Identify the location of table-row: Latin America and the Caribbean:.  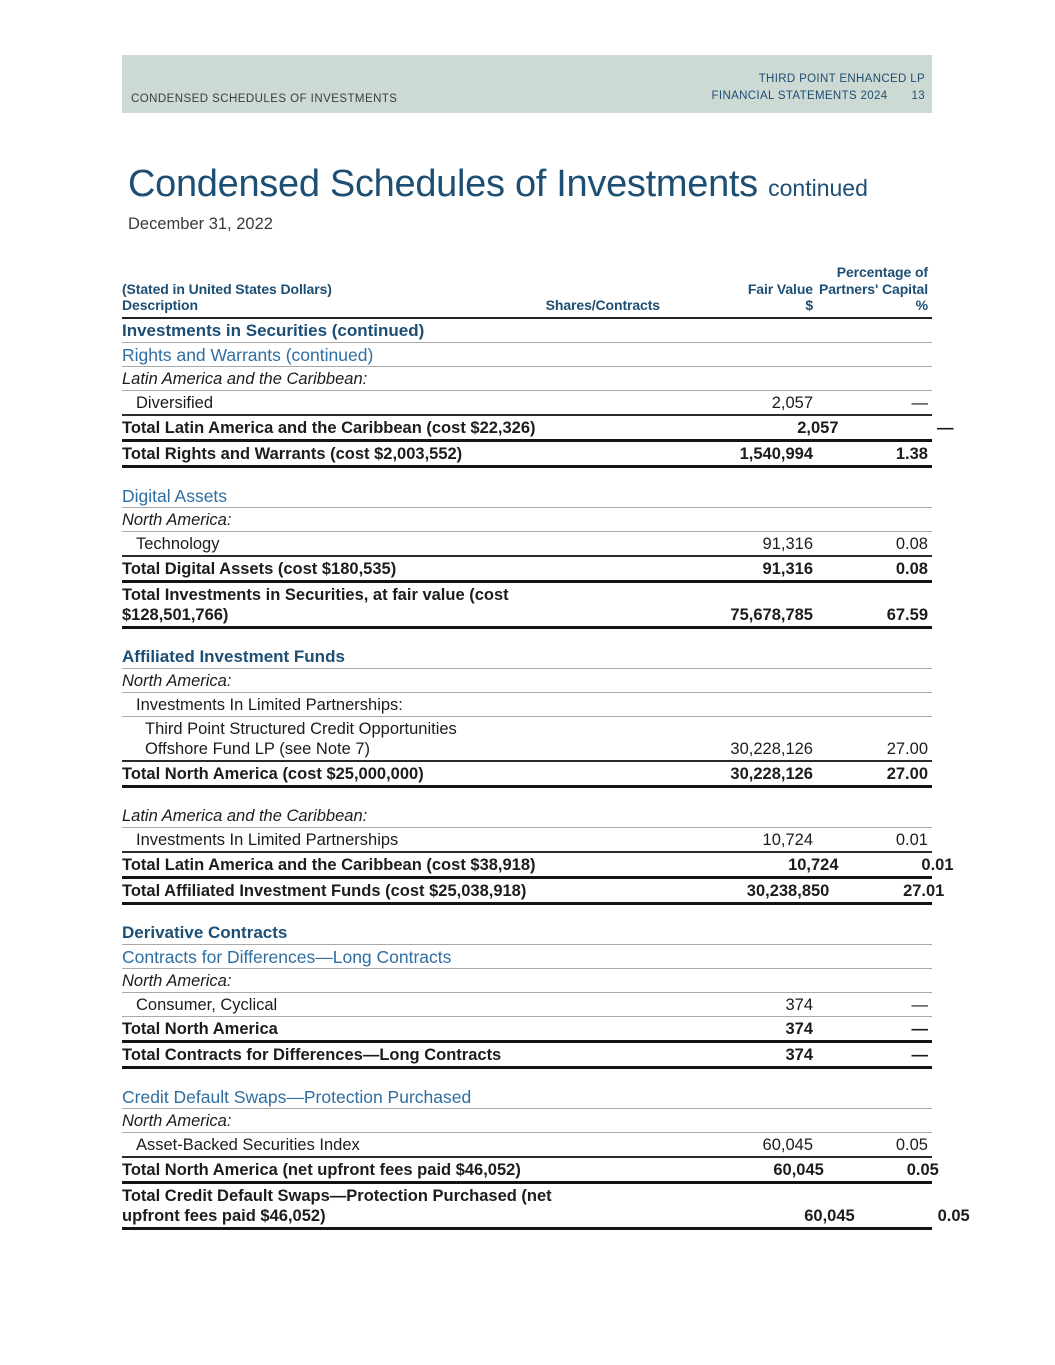
(527, 816).